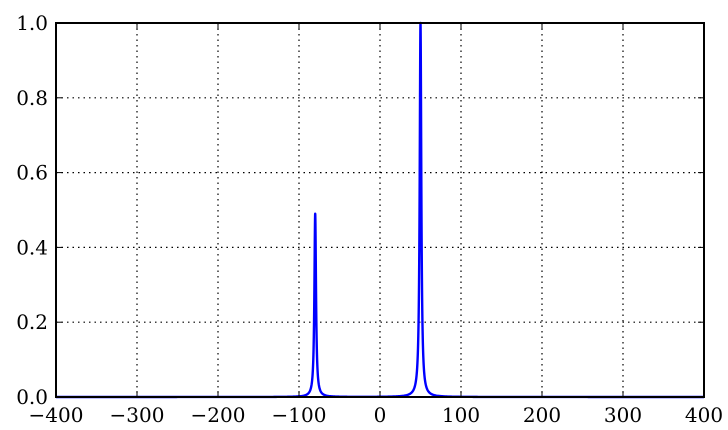  Describe the element at coordinates (32, 322) in the screenshot. I see `y-tick-label: 0.2` at that location.